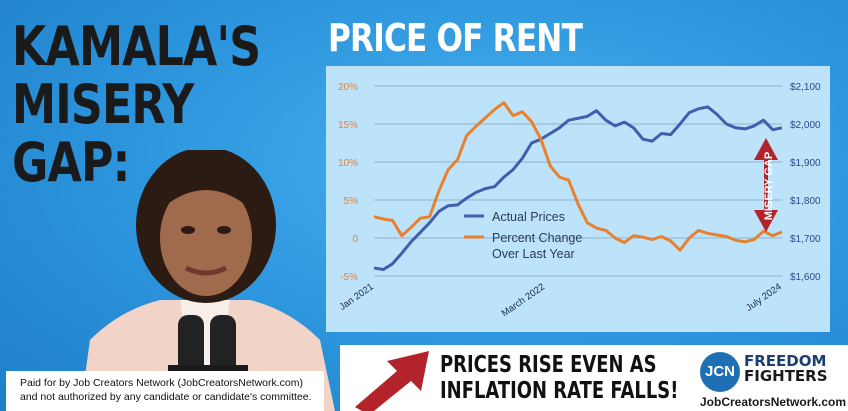 The width and height of the screenshot is (848, 411). Describe the element at coordinates (773, 402) in the screenshot. I see `logo-url: JobCreatorsNetwork.com` at that location.